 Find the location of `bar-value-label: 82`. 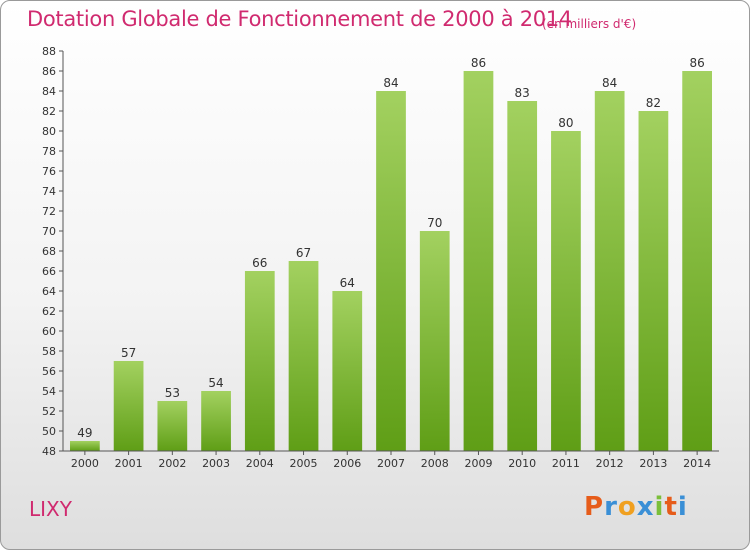

bar-value-label: 82 is located at coordinates (653, 103).